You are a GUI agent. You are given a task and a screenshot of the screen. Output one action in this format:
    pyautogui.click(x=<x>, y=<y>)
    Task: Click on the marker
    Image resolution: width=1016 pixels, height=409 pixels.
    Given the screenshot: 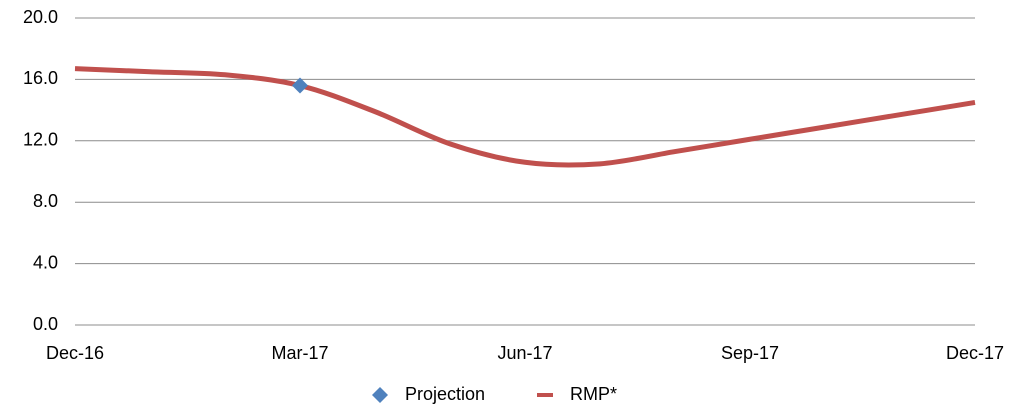 What is the action you would take?
    pyautogui.click(x=300, y=85)
    